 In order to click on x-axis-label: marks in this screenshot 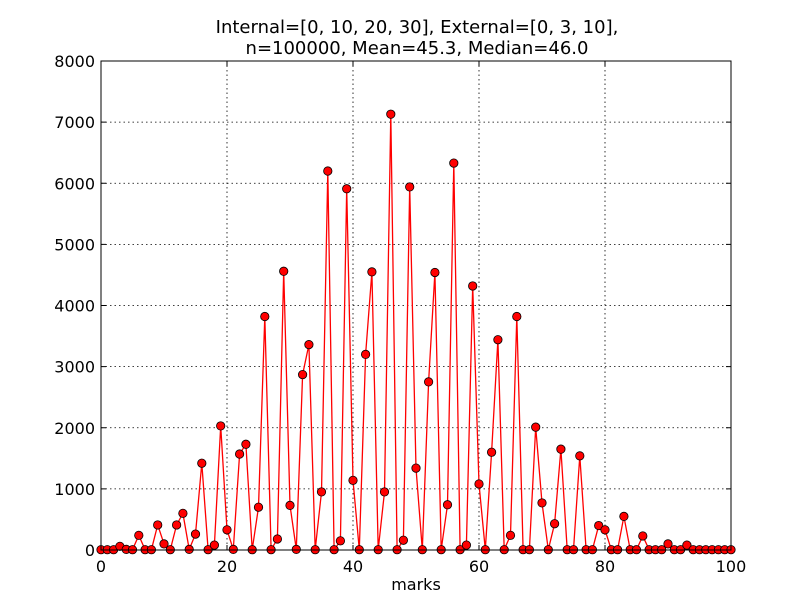, I will do `click(416, 584)`.